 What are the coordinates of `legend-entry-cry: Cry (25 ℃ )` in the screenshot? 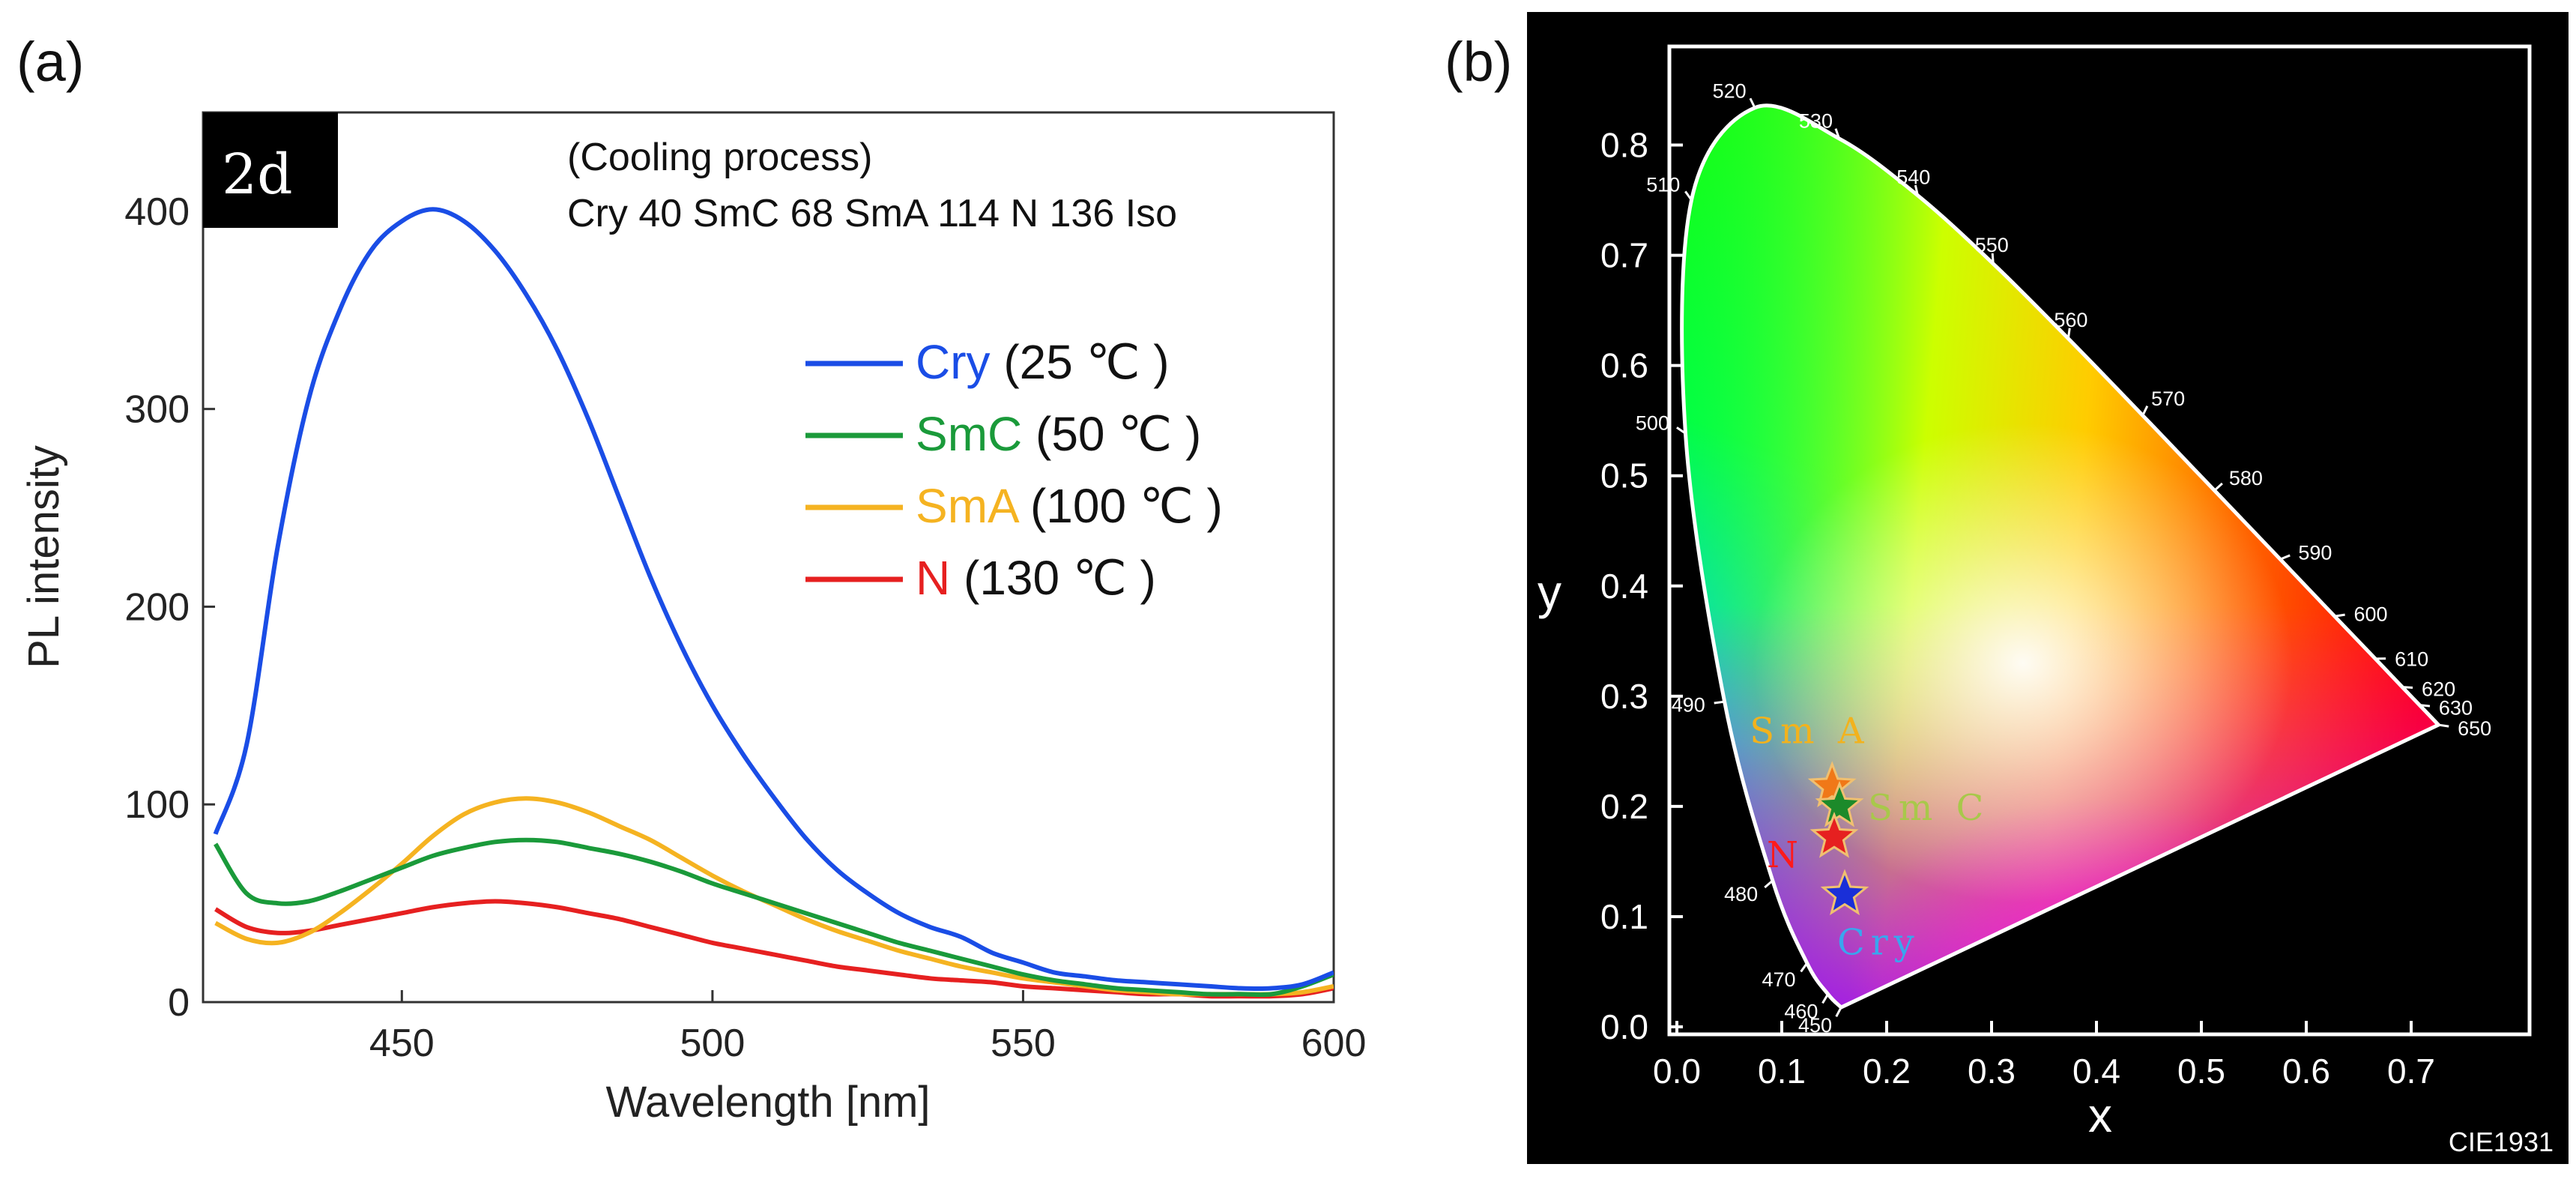 It's located at (1043, 362).